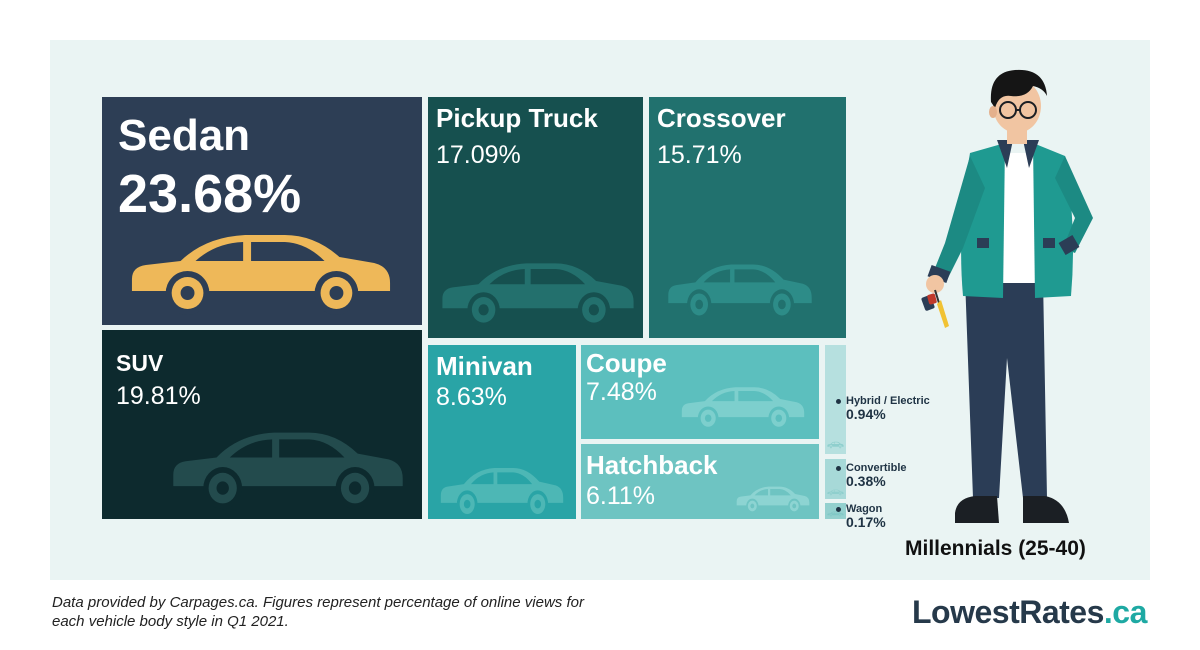 Image resolution: width=1200 pixels, height=650 pixels. I want to click on coupe-icon, so click(743, 408).